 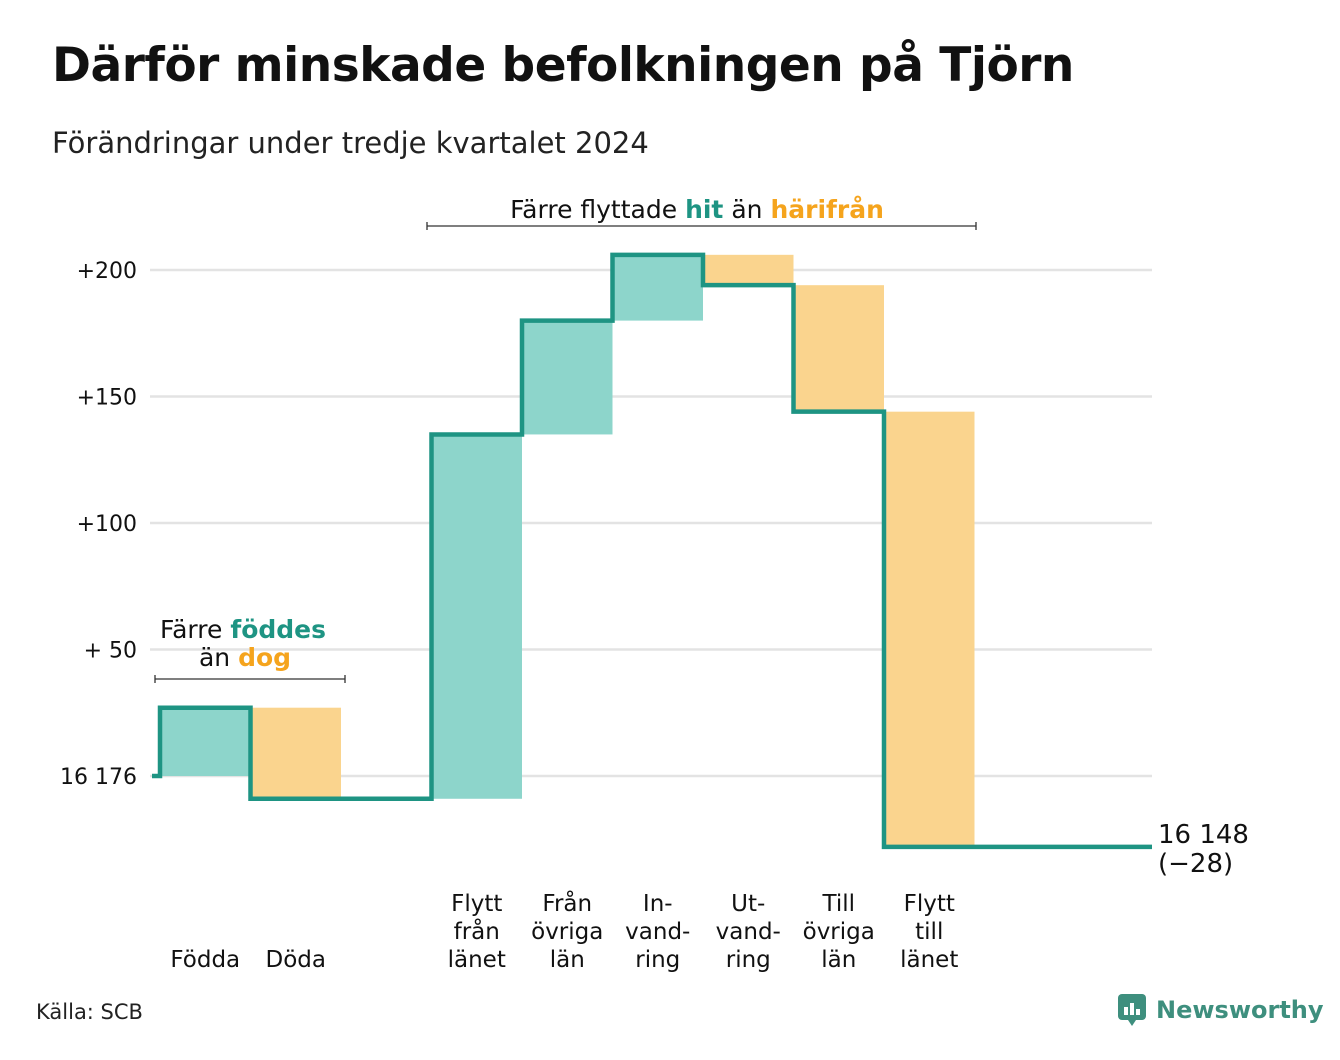 I want to click on end-change-label: (−28), so click(x=1195, y=864).